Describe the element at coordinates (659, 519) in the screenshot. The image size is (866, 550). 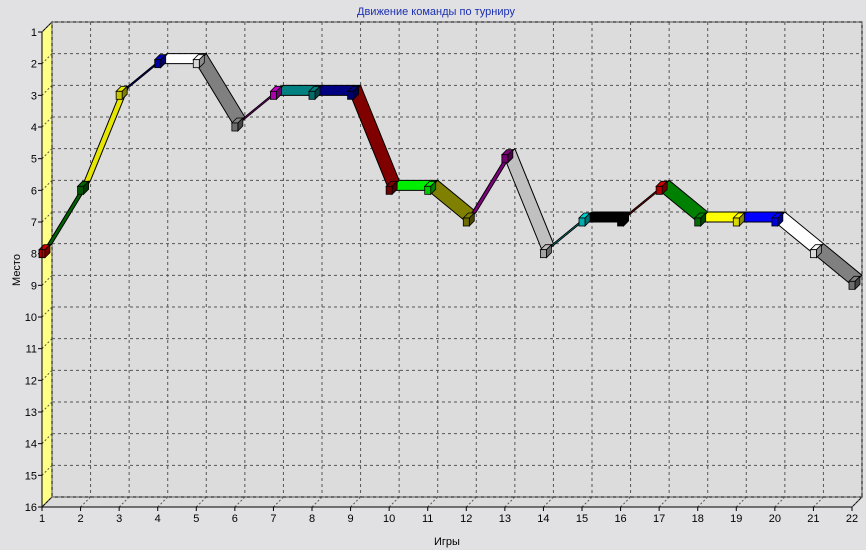
I see `x-tick-label: 17` at that location.